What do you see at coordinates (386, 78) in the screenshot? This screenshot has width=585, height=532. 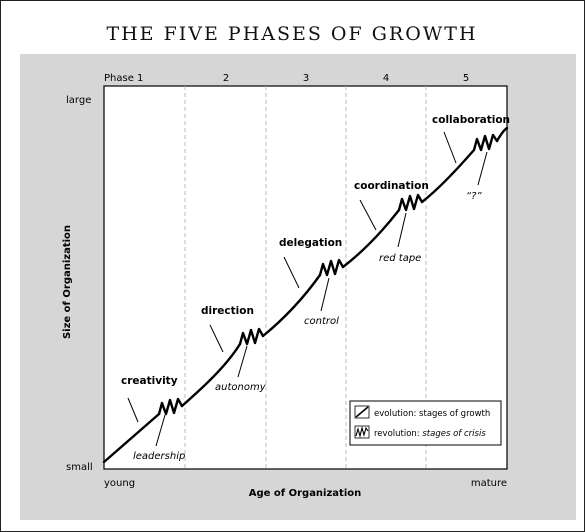 I see `phase-label-4: 4` at bounding box center [386, 78].